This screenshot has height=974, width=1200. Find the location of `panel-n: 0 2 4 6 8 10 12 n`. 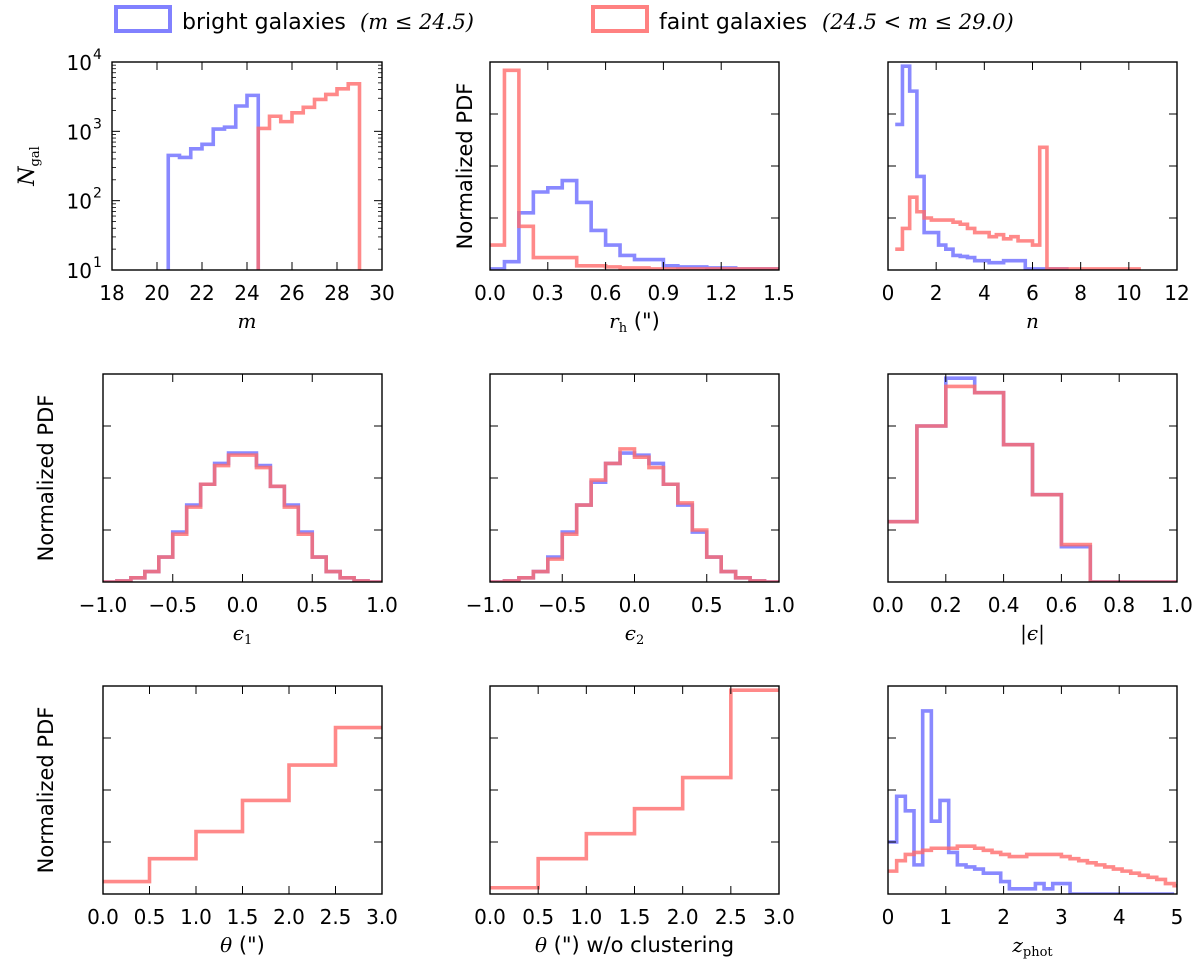

panel-n: 0 2 4 6 8 10 12 n is located at coordinates (1036, 197).